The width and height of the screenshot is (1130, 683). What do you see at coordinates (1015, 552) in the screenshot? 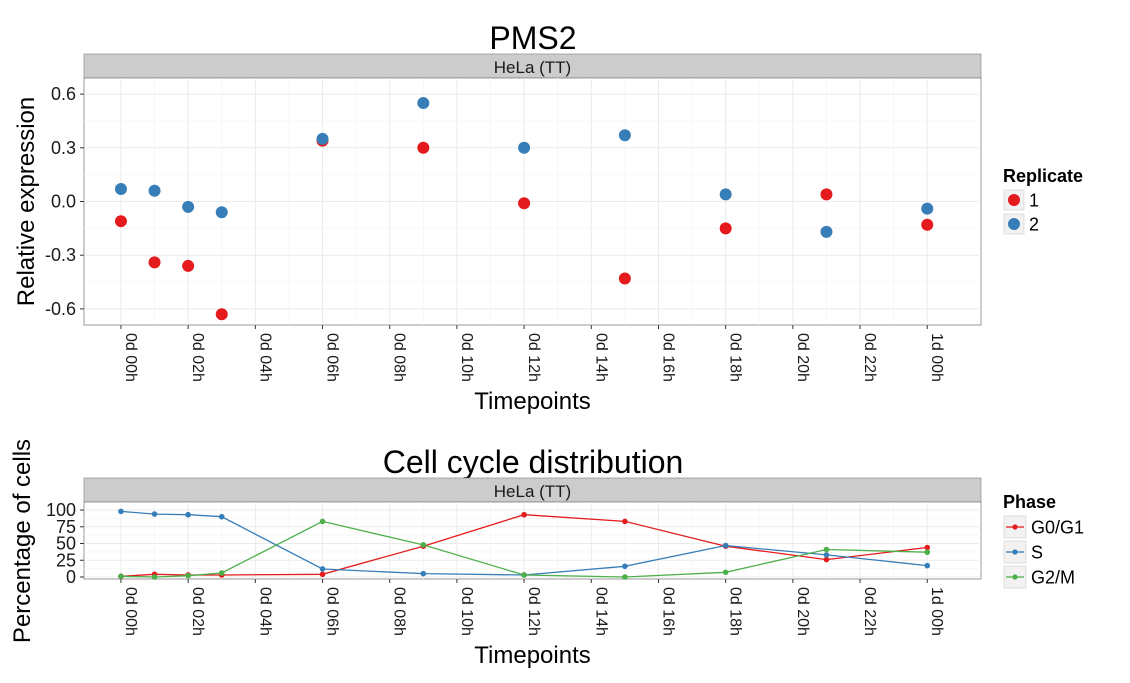
I see `legend-key-s-point` at bounding box center [1015, 552].